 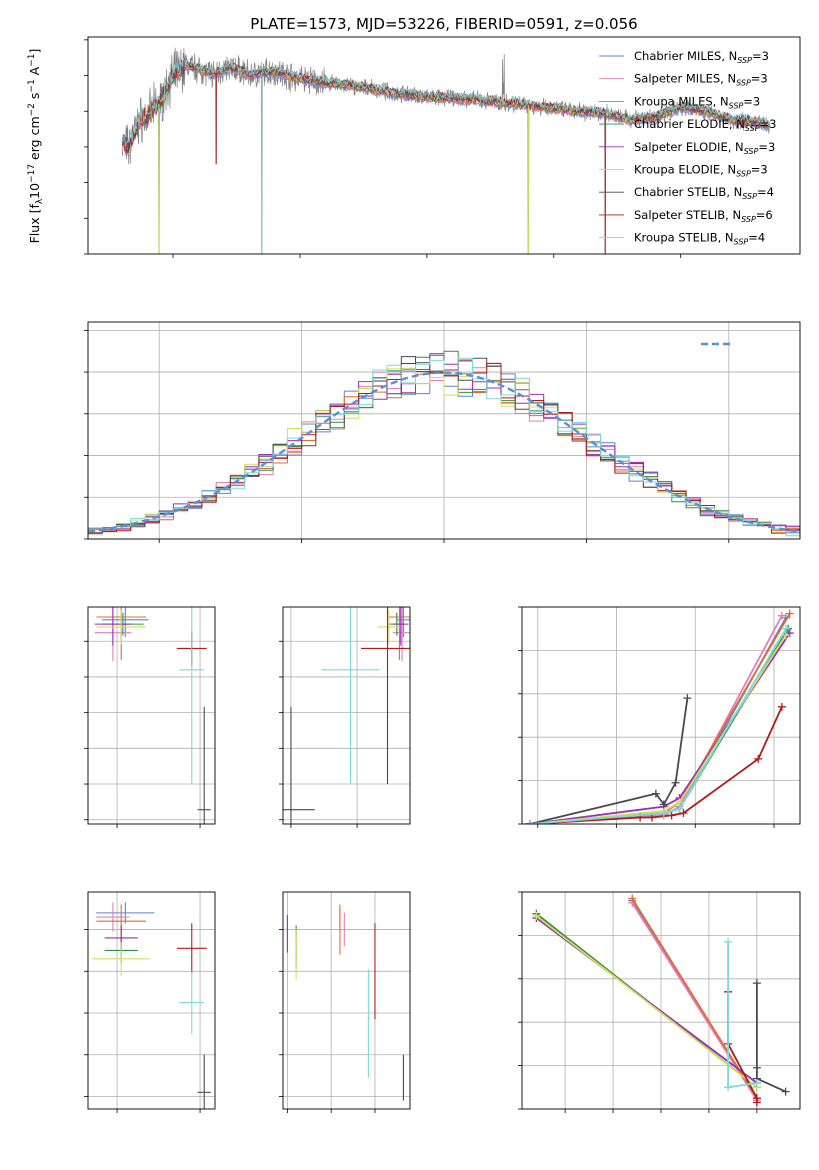 What do you see at coordinates (658, 726) in the screenshot?
I see `weight-line-kroupa-stelib` at bounding box center [658, 726].